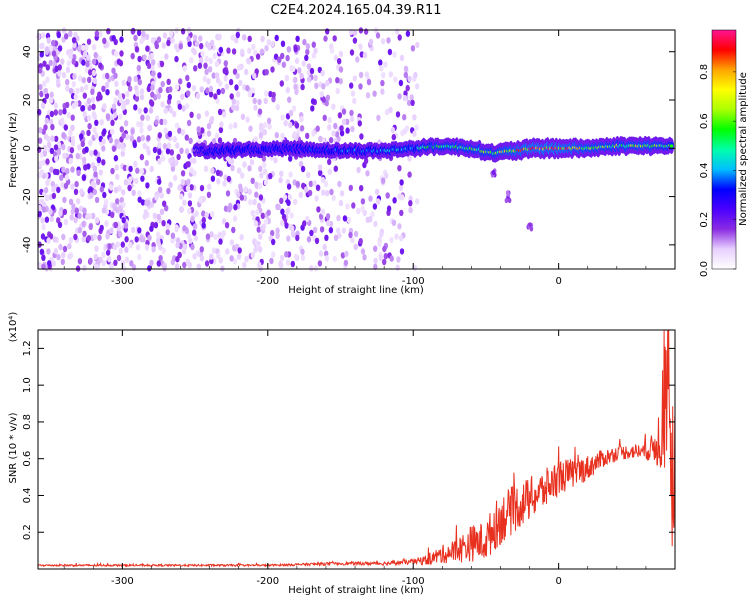 Image resolution: width=750 pixels, height=600 pixels. I want to click on colorbar-label: Normalized spectral amplitude, so click(743, 149).